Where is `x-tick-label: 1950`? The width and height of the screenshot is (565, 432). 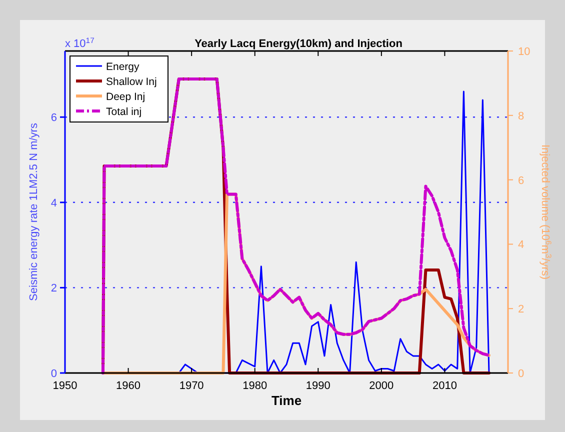 x-tick-label: 1950 is located at coordinates (65, 386).